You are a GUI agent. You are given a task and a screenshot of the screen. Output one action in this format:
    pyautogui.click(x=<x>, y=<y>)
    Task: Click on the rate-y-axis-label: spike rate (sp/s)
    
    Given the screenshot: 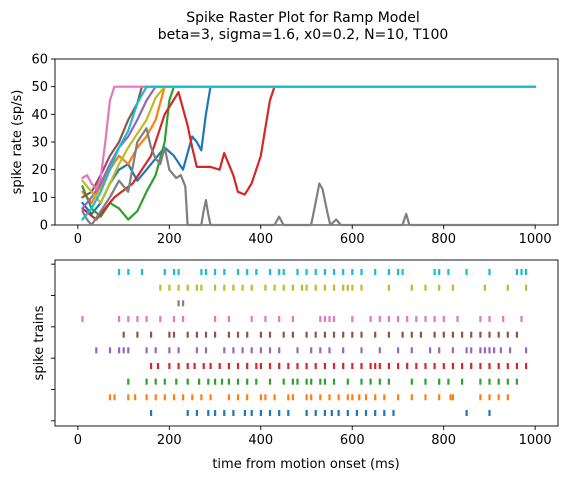 What is the action you would take?
    pyautogui.click(x=17, y=142)
    